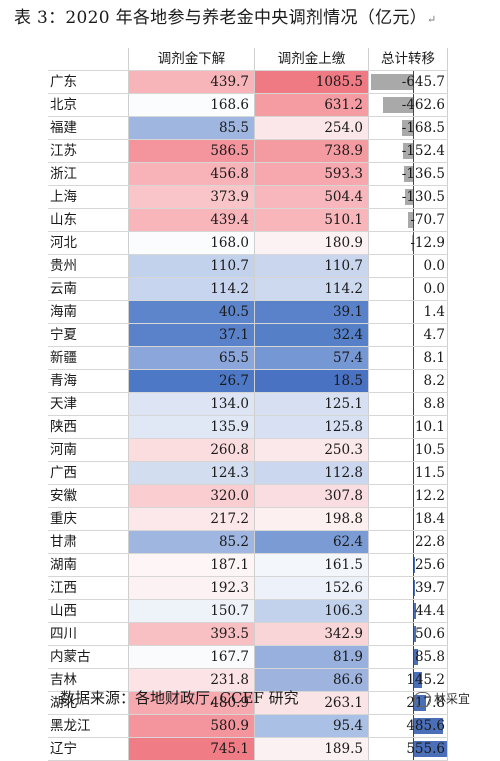  What do you see at coordinates (88, 82) in the screenshot?
I see `region-name: 广东` at bounding box center [88, 82].